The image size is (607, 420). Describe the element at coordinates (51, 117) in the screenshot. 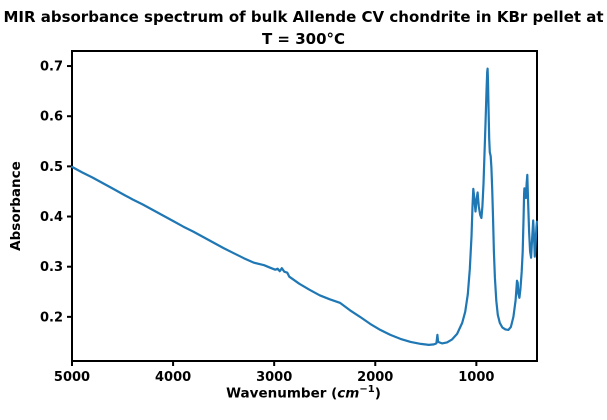

I see `y-tick-label: 0.6` at that location.